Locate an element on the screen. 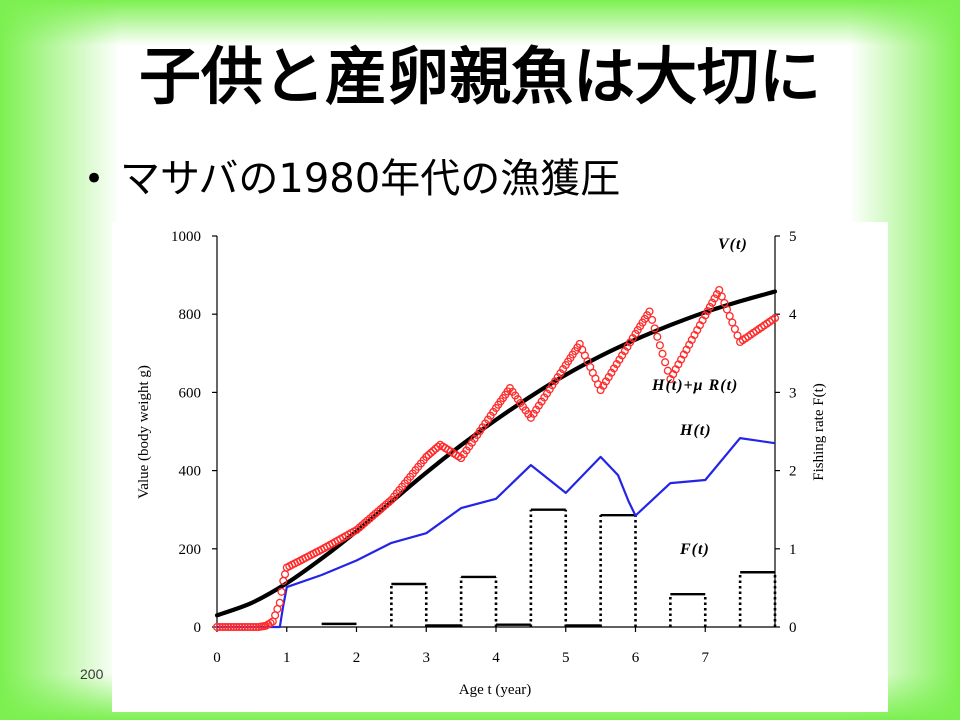 The image size is (960, 720). series-label-h: H(t) is located at coordinates (695, 430).